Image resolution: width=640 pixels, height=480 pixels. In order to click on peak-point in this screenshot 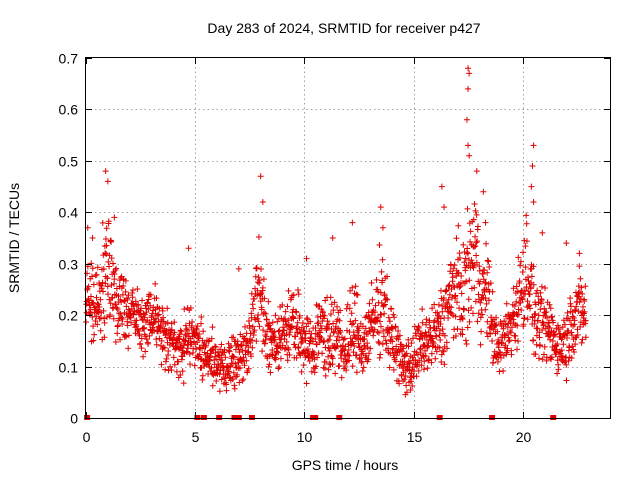, I will do `click(531, 186)`.